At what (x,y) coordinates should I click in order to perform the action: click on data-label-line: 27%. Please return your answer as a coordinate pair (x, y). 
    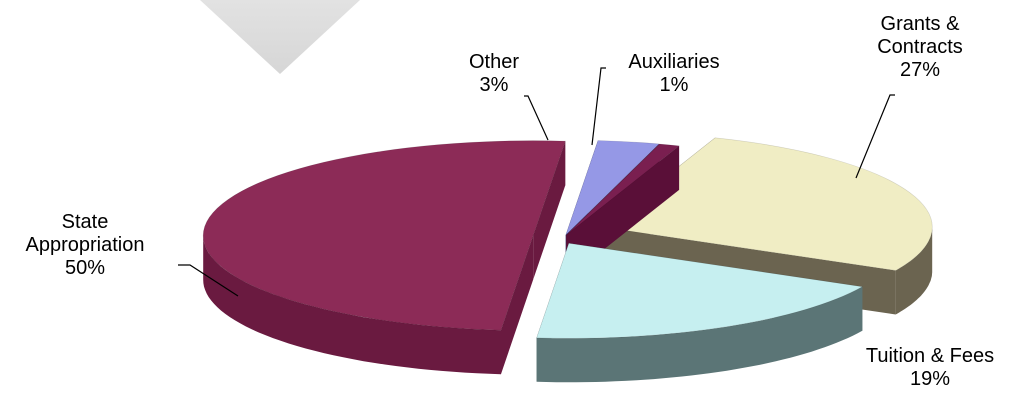
    Looking at the image, I should click on (920, 70).